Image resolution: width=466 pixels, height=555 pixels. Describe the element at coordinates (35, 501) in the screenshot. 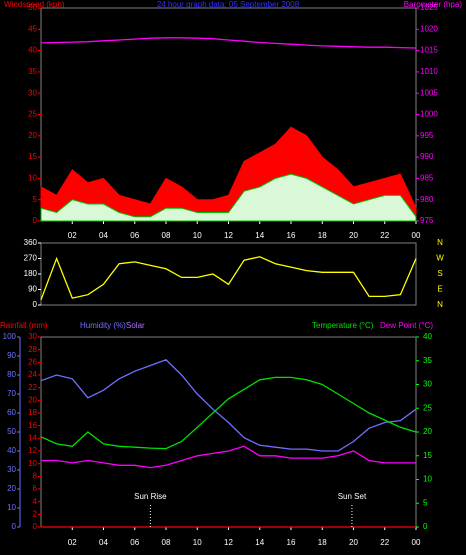

I see `y3-tick-label: 4` at that location.